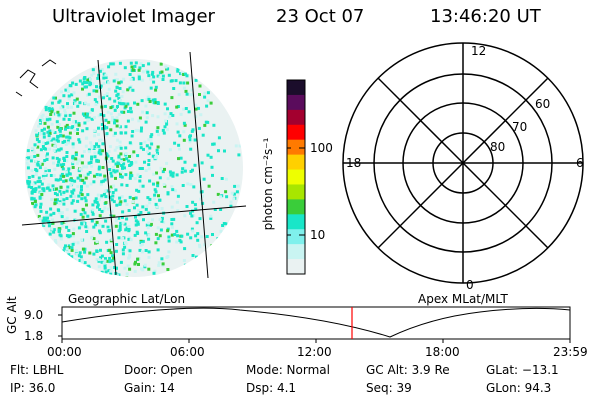 The image size is (600, 400). Describe the element at coordinates (134, 215) in the screenshot. I see `latitude-line` at that location.